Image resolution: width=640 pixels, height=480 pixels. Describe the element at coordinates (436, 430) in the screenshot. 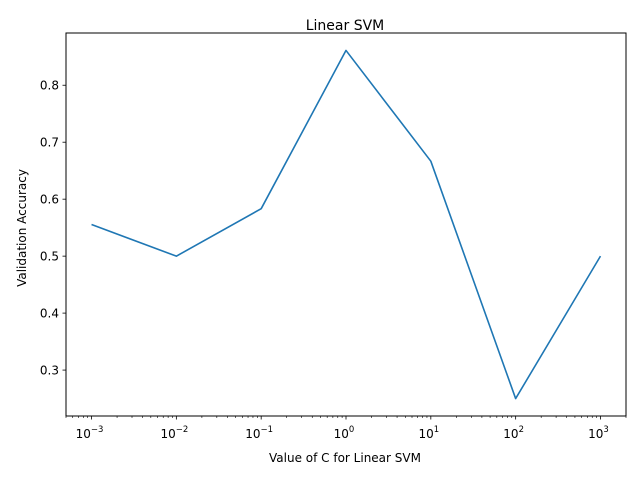

I see `x-tick-exponent: 1` at that location.